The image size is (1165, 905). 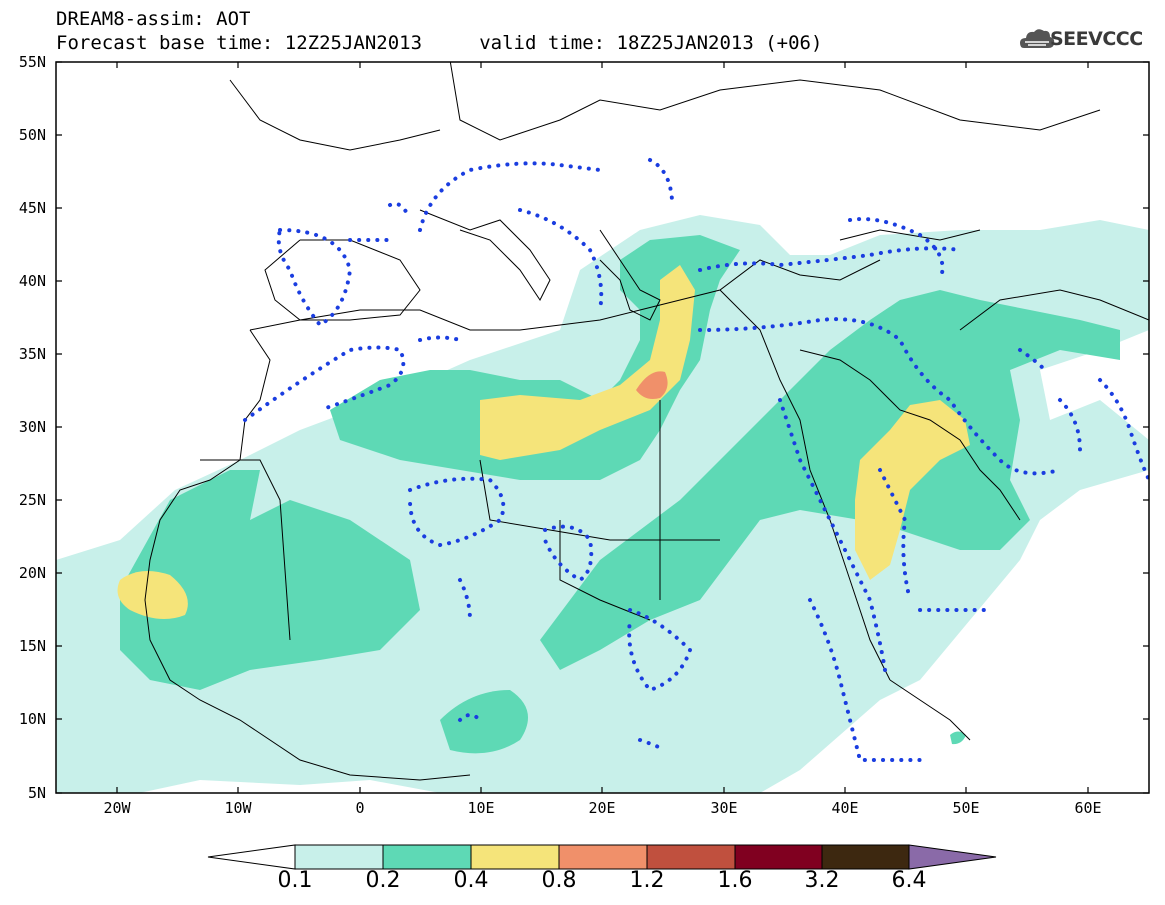 I want to click on lon-label: 60E, so click(x=1088, y=808).